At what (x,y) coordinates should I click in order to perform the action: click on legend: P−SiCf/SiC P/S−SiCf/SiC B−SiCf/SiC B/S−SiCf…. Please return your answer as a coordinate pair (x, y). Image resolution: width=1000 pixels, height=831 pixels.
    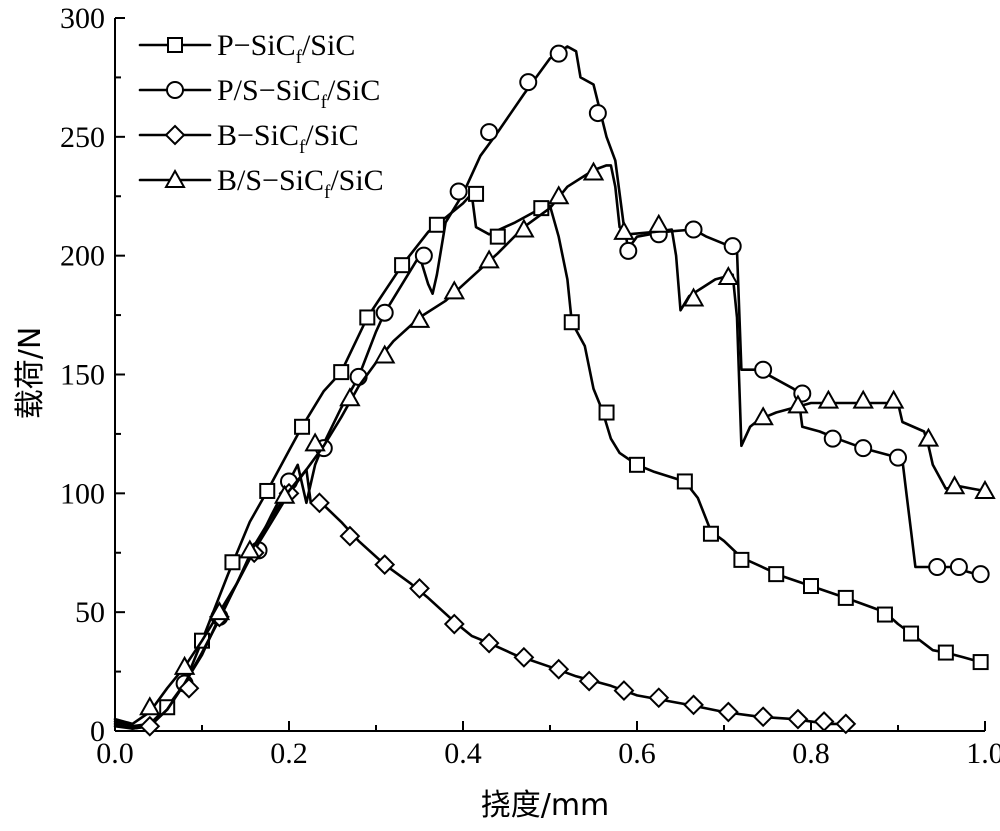
    Looking at the image, I should click on (261, 116).